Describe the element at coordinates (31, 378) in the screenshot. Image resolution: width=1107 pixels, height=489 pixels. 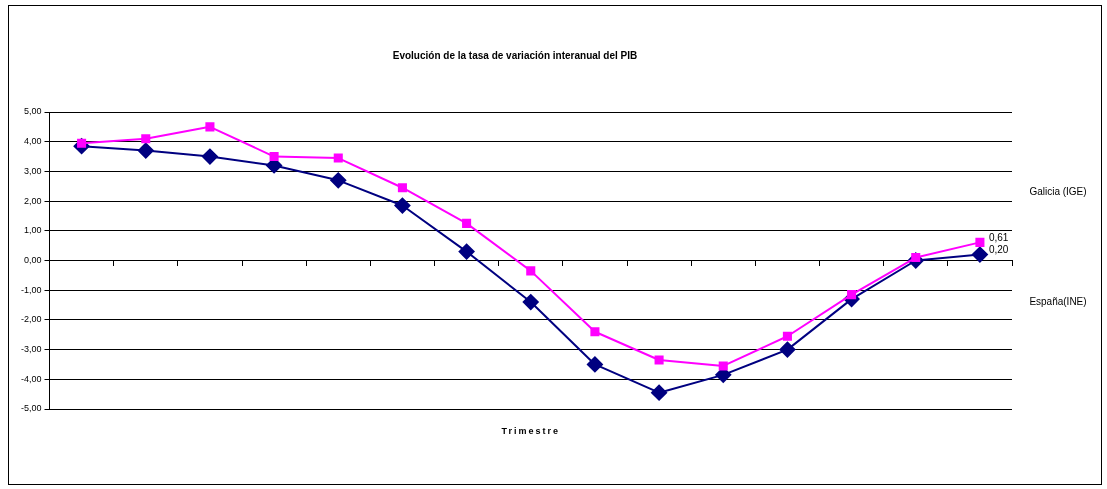
I see `y-tick-label: -4,00` at that location.